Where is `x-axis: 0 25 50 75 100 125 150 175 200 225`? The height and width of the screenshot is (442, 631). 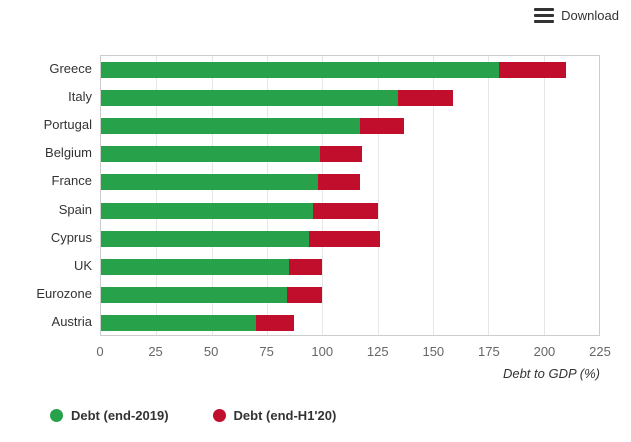 x-axis: 0 25 50 75 100 125 150 175 200 225 is located at coordinates (353, 352).